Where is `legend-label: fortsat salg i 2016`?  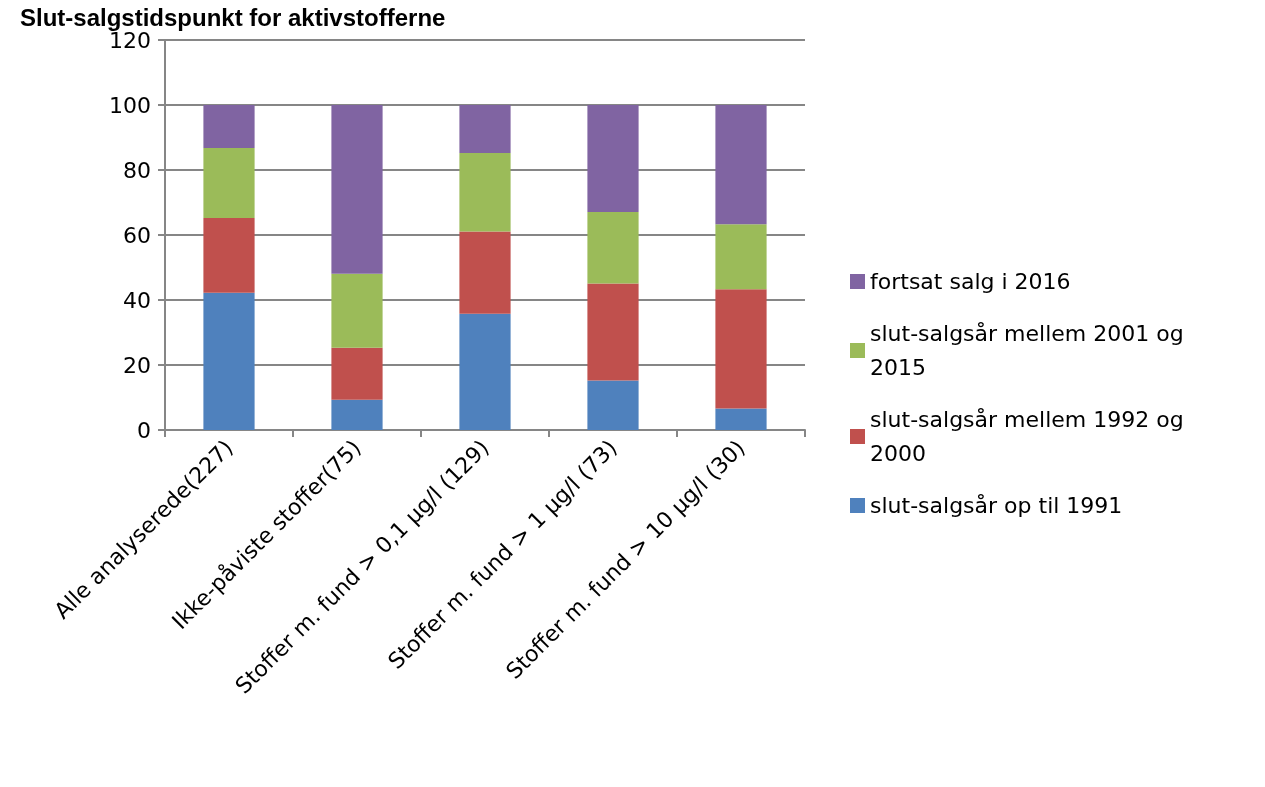
legend-label: fortsat salg i 2016 is located at coordinates (970, 281).